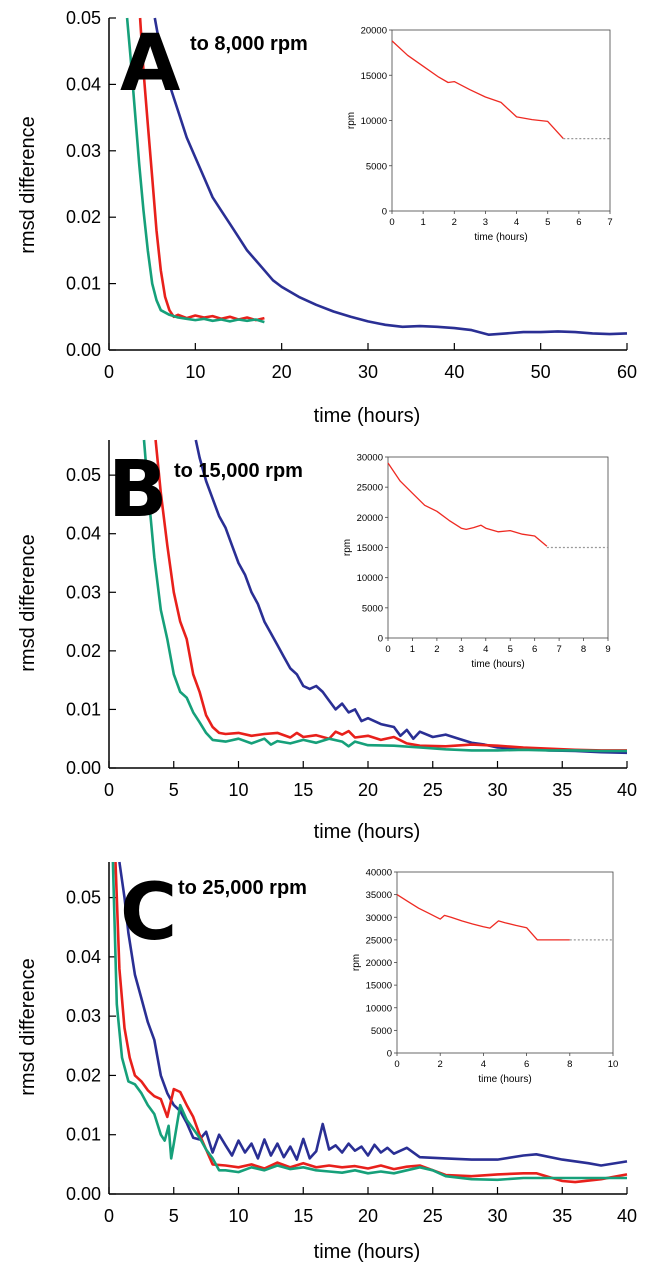  Describe the element at coordinates (303, 1216) in the screenshot. I see `x-tick-label: 15` at that location.